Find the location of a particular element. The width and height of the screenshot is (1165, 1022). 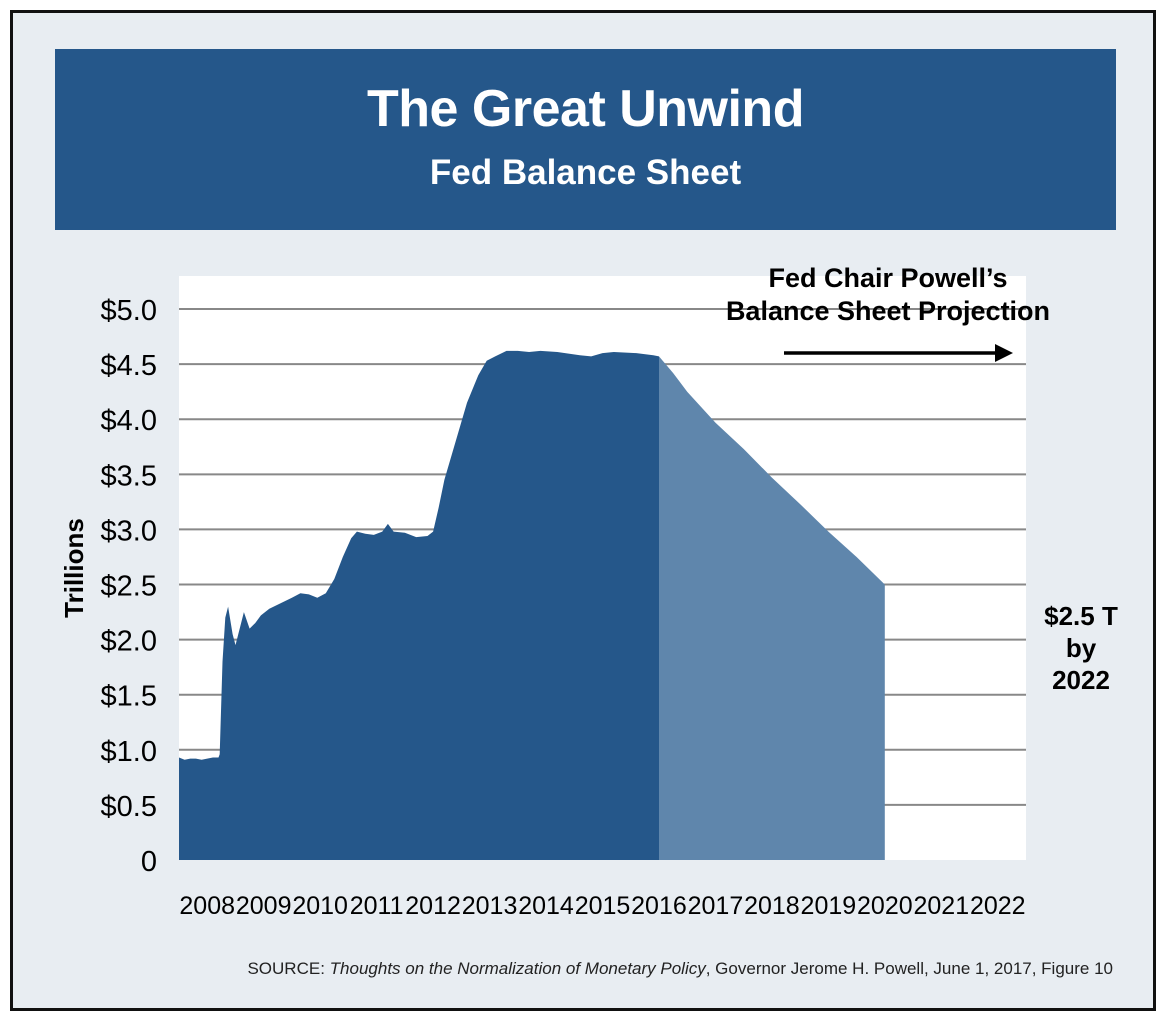

y-tick-label: $1.5 is located at coordinates (129, 697).